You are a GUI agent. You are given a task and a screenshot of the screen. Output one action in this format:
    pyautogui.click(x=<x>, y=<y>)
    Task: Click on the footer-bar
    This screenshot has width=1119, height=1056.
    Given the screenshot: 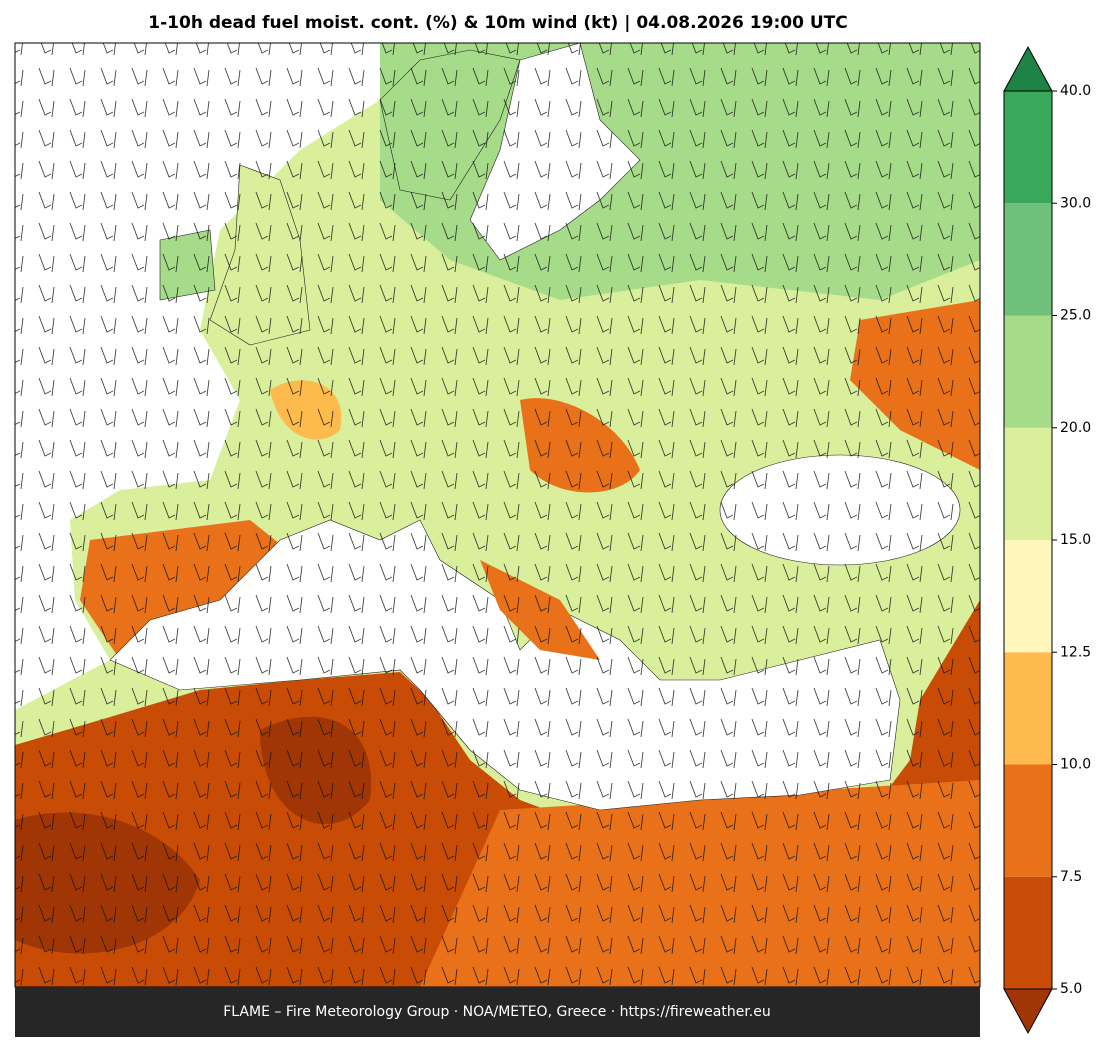 What is the action you would take?
    pyautogui.click(x=497, y=1012)
    